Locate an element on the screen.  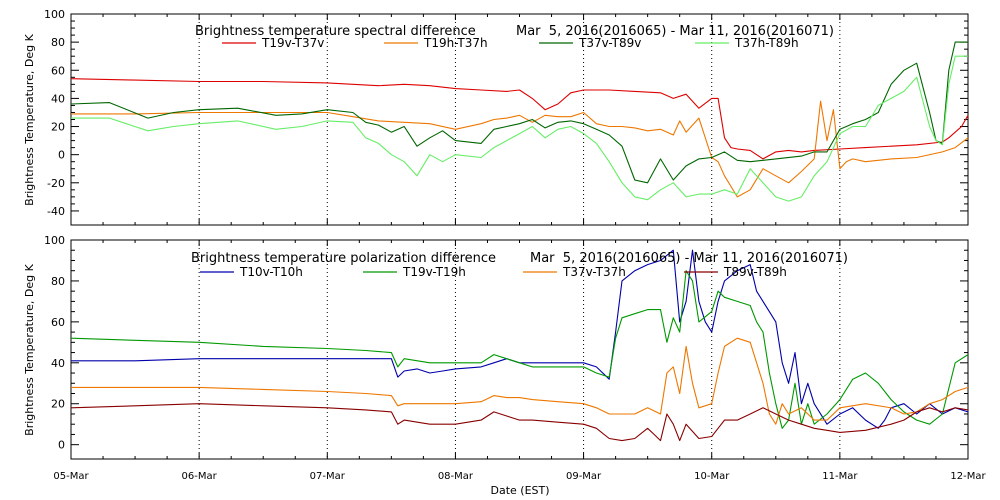
legend-label: T19v-T19h is located at coordinates (434, 272).